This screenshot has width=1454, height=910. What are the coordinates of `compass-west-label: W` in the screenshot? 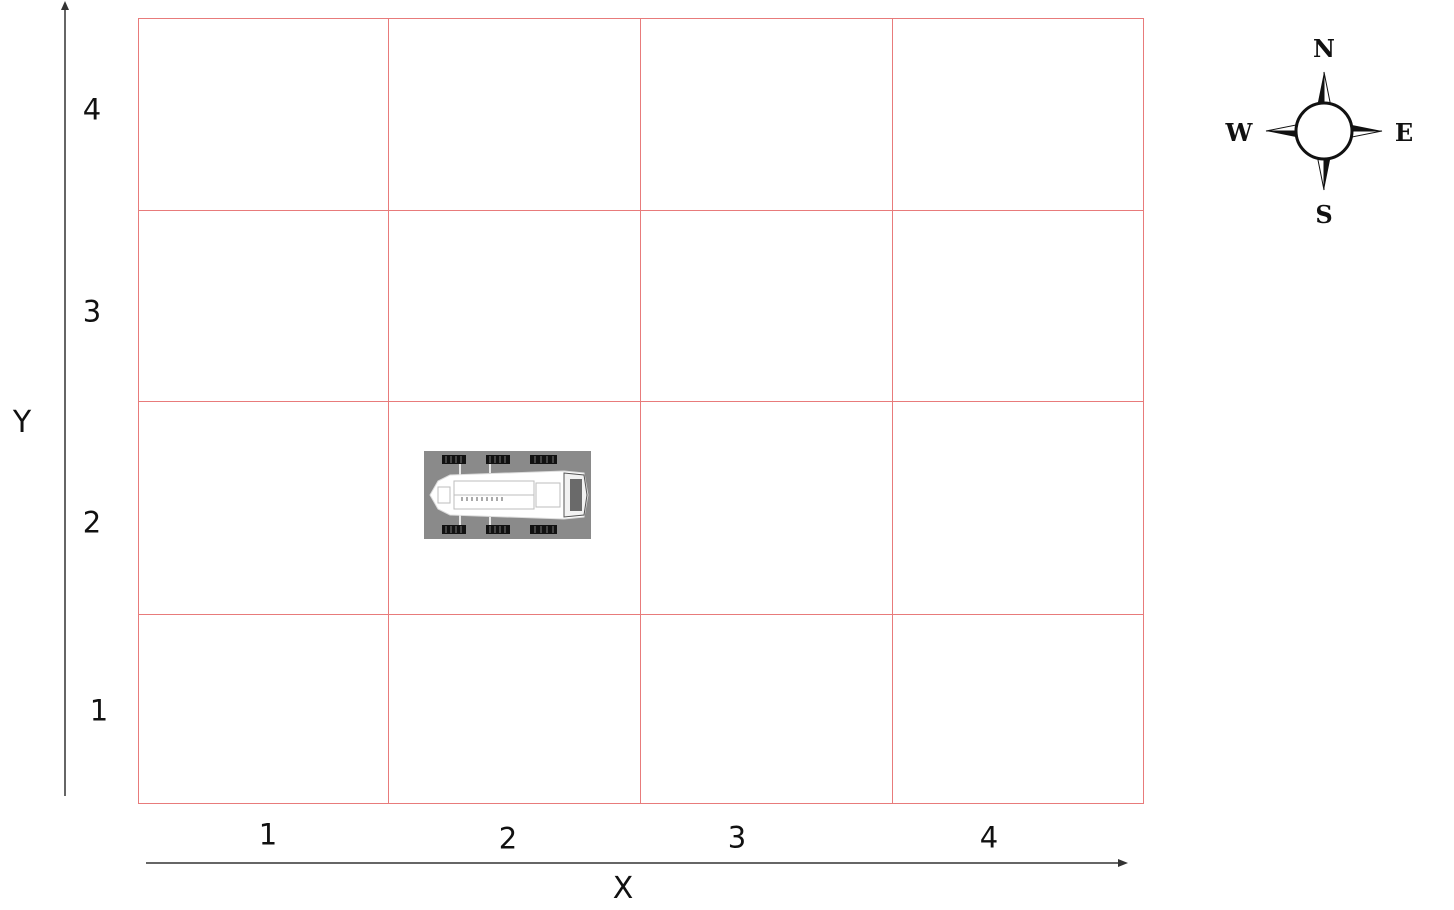 It's located at (1239, 132).